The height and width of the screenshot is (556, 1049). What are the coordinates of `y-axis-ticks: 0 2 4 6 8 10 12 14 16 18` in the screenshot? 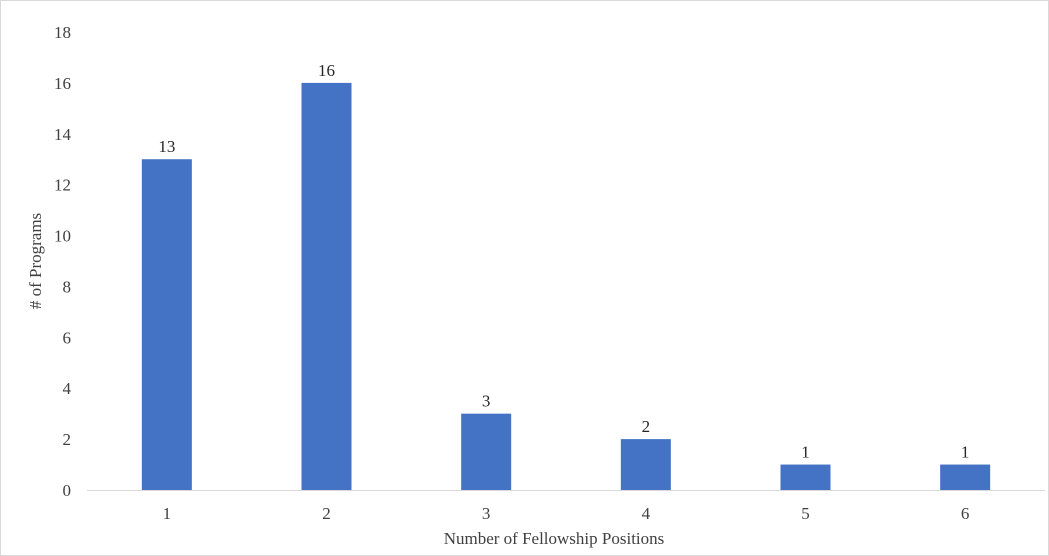 It's located at (63, 261).